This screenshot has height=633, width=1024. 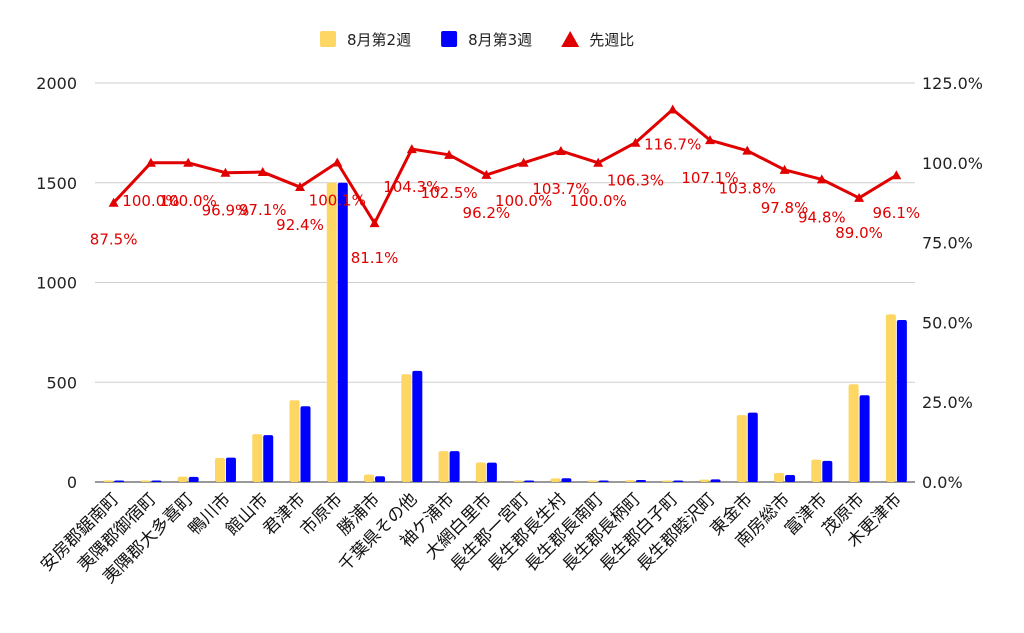 What do you see at coordinates (560, 189) in the screenshot?
I see `data-label: 103.7%` at bounding box center [560, 189].